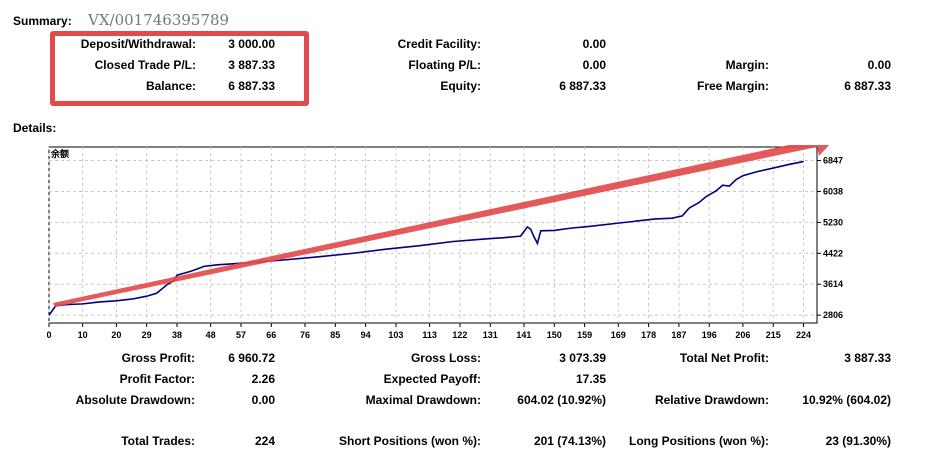  Describe the element at coordinates (709, 335) in the screenshot. I see `x-tick-label: 196` at that location.